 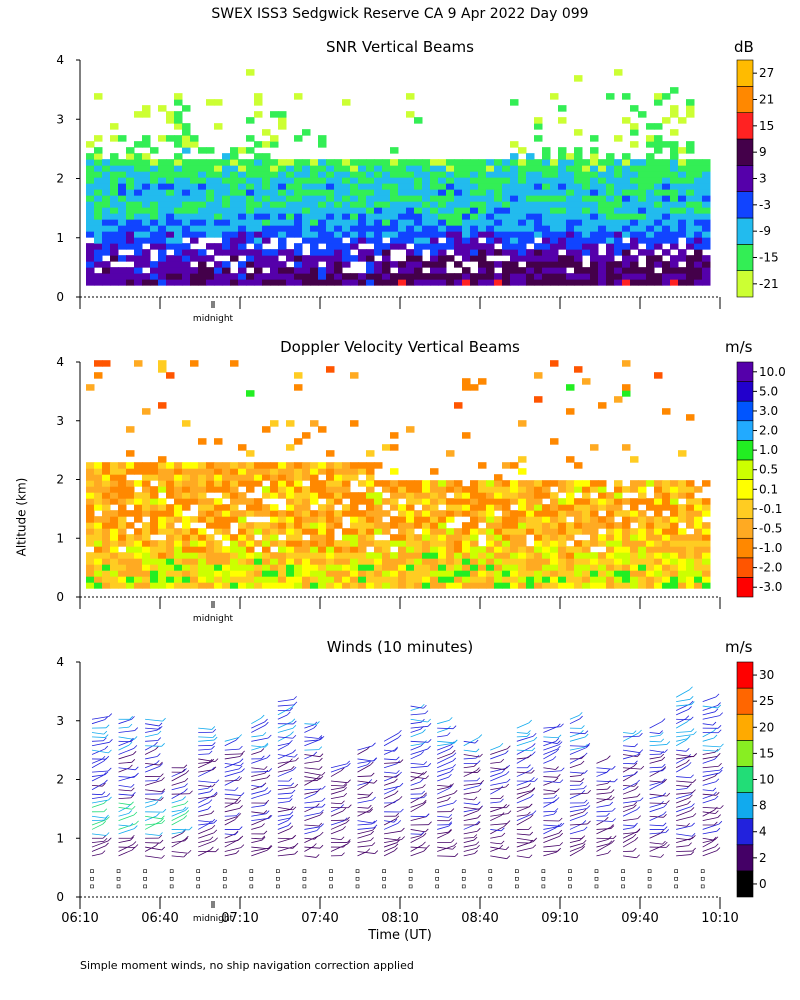 What do you see at coordinates (181, 826) in the screenshot?
I see `wind-profile-06:40` at bounding box center [181, 826].